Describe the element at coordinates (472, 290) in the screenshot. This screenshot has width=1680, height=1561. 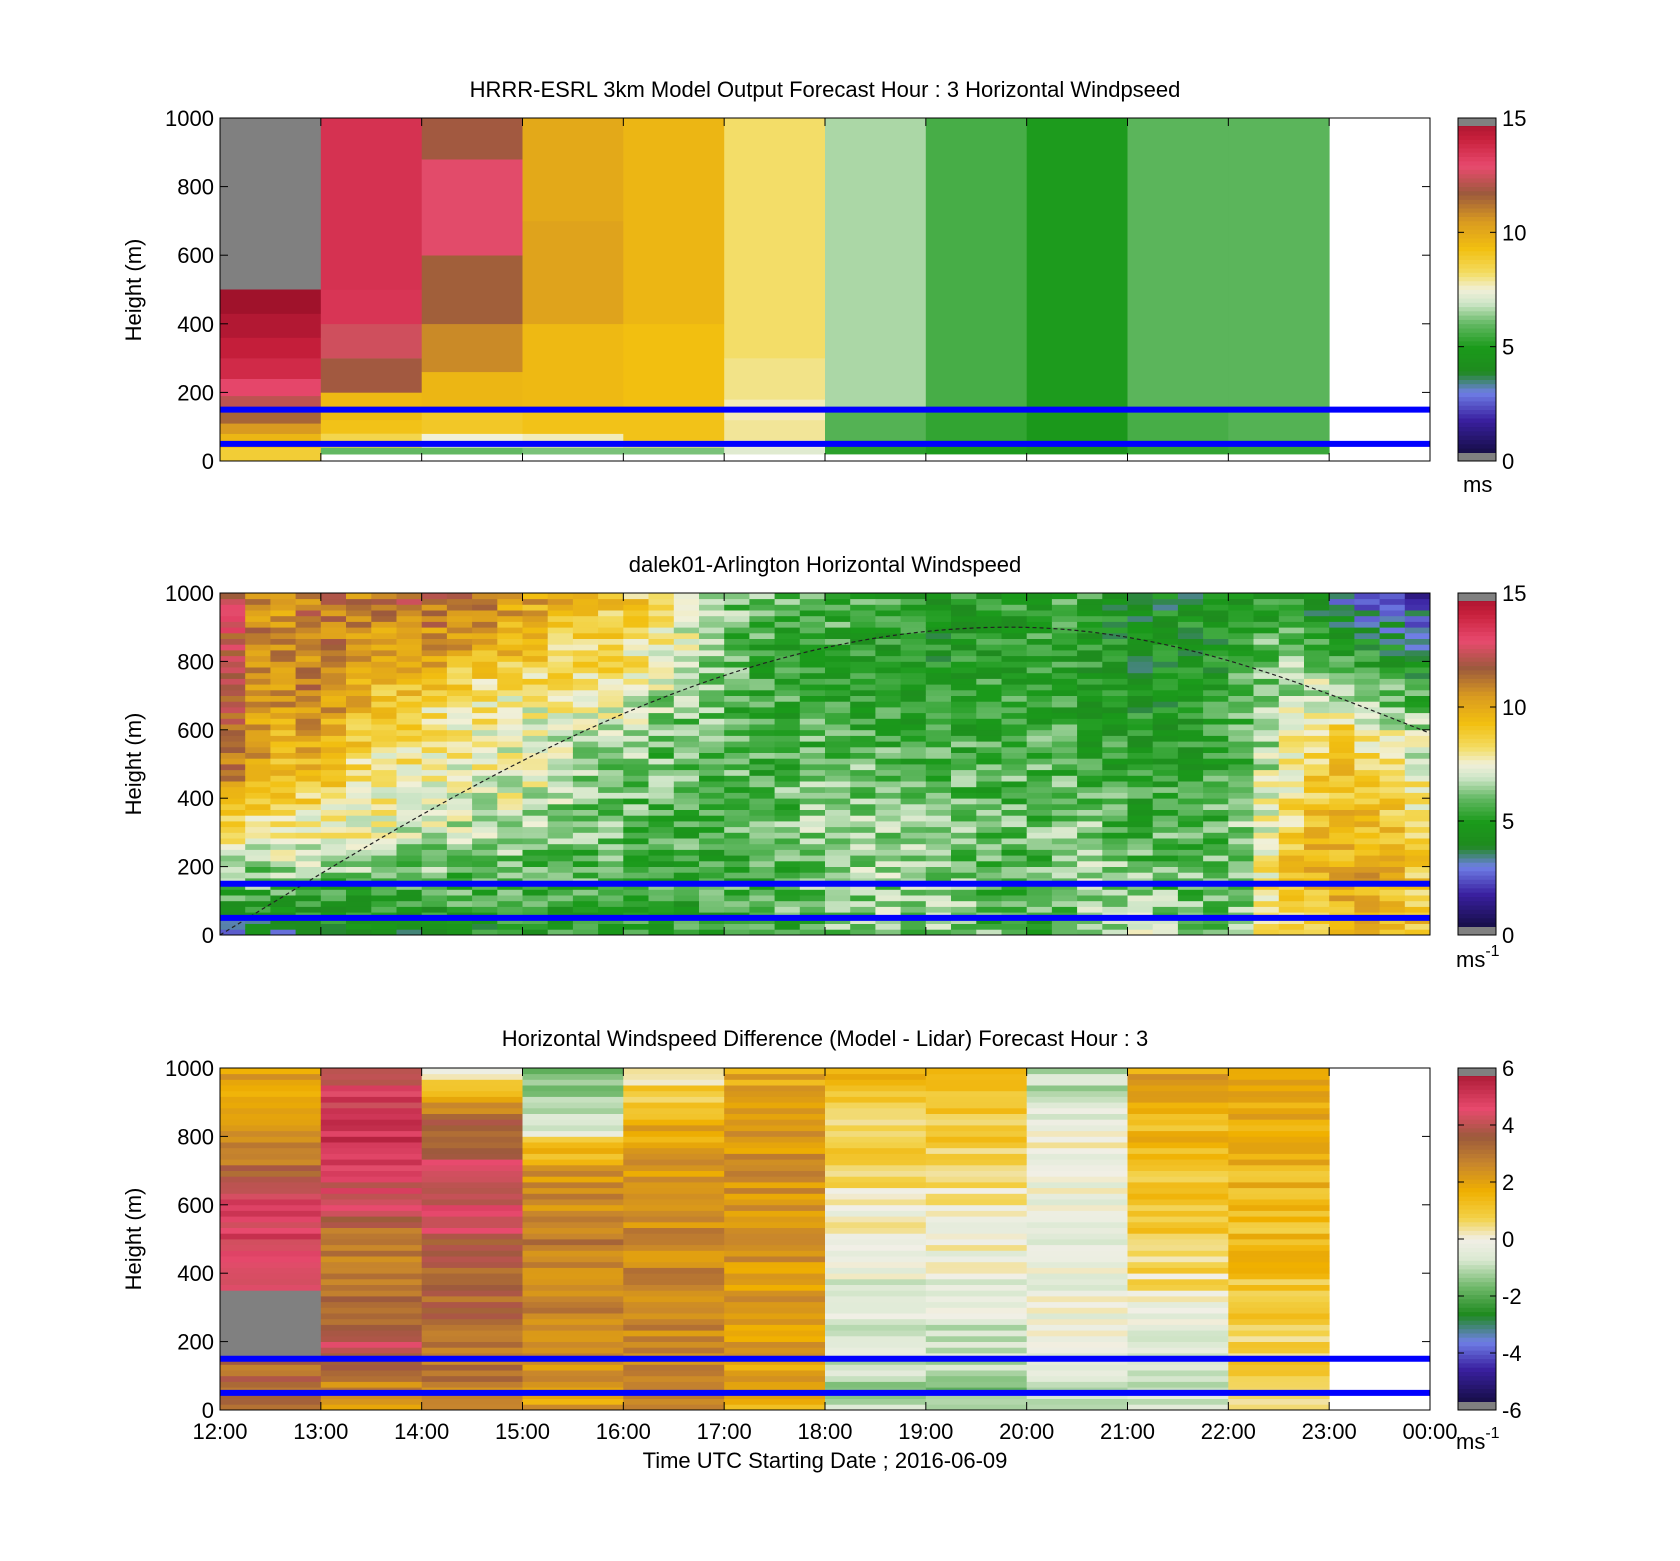
I see `model-cell` at that location.